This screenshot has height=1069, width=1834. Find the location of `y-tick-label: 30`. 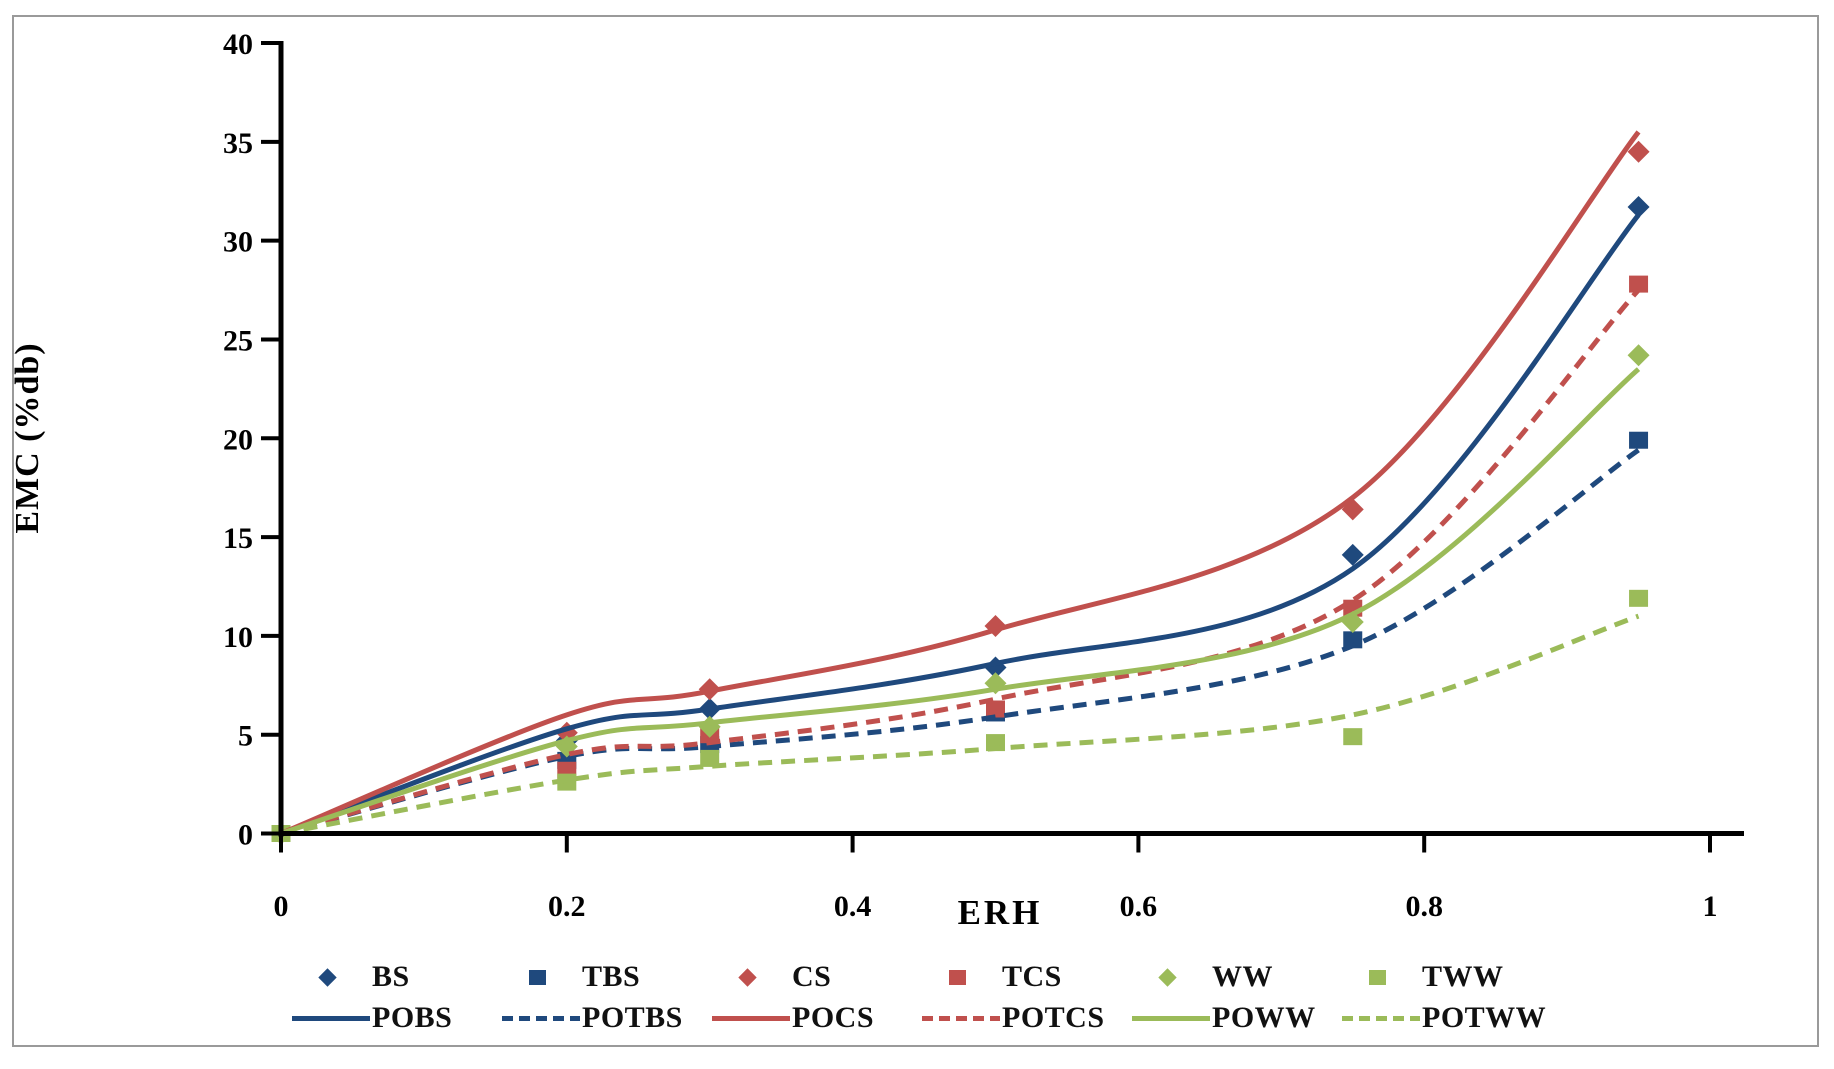

y-tick-label: 30 is located at coordinates (238, 242).